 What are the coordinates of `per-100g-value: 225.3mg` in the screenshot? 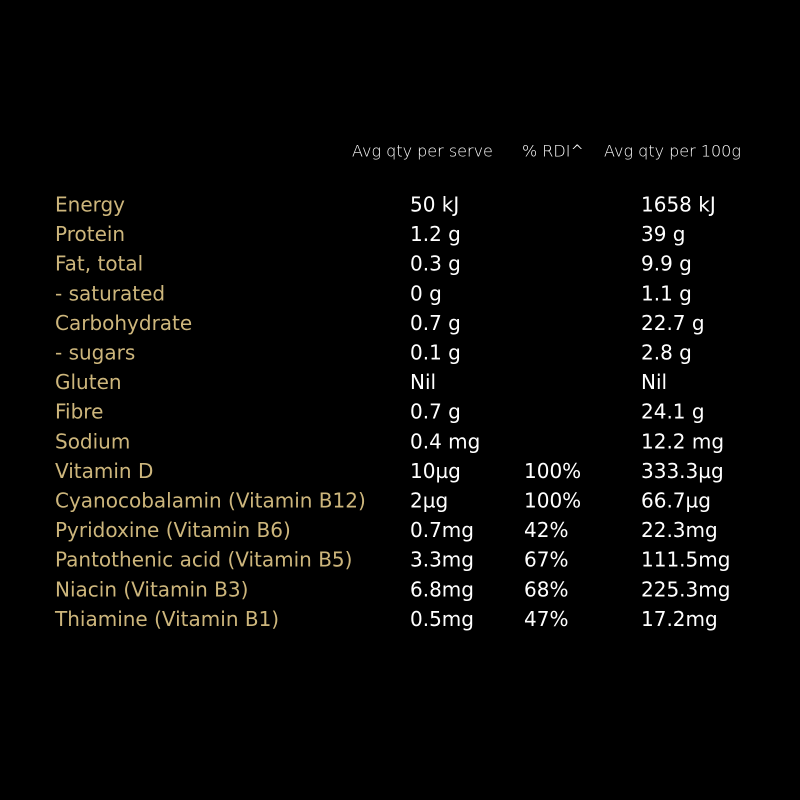 It's located at (685, 589).